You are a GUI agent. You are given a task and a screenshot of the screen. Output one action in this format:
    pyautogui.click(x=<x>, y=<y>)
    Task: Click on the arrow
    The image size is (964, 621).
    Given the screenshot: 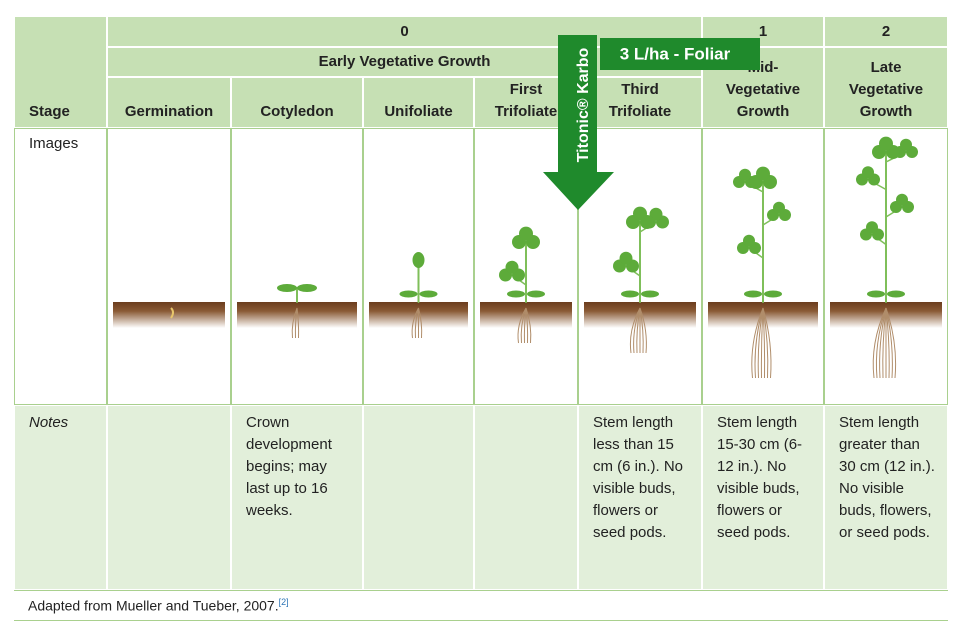 What is the action you would take?
    pyautogui.click(x=578, y=122)
    